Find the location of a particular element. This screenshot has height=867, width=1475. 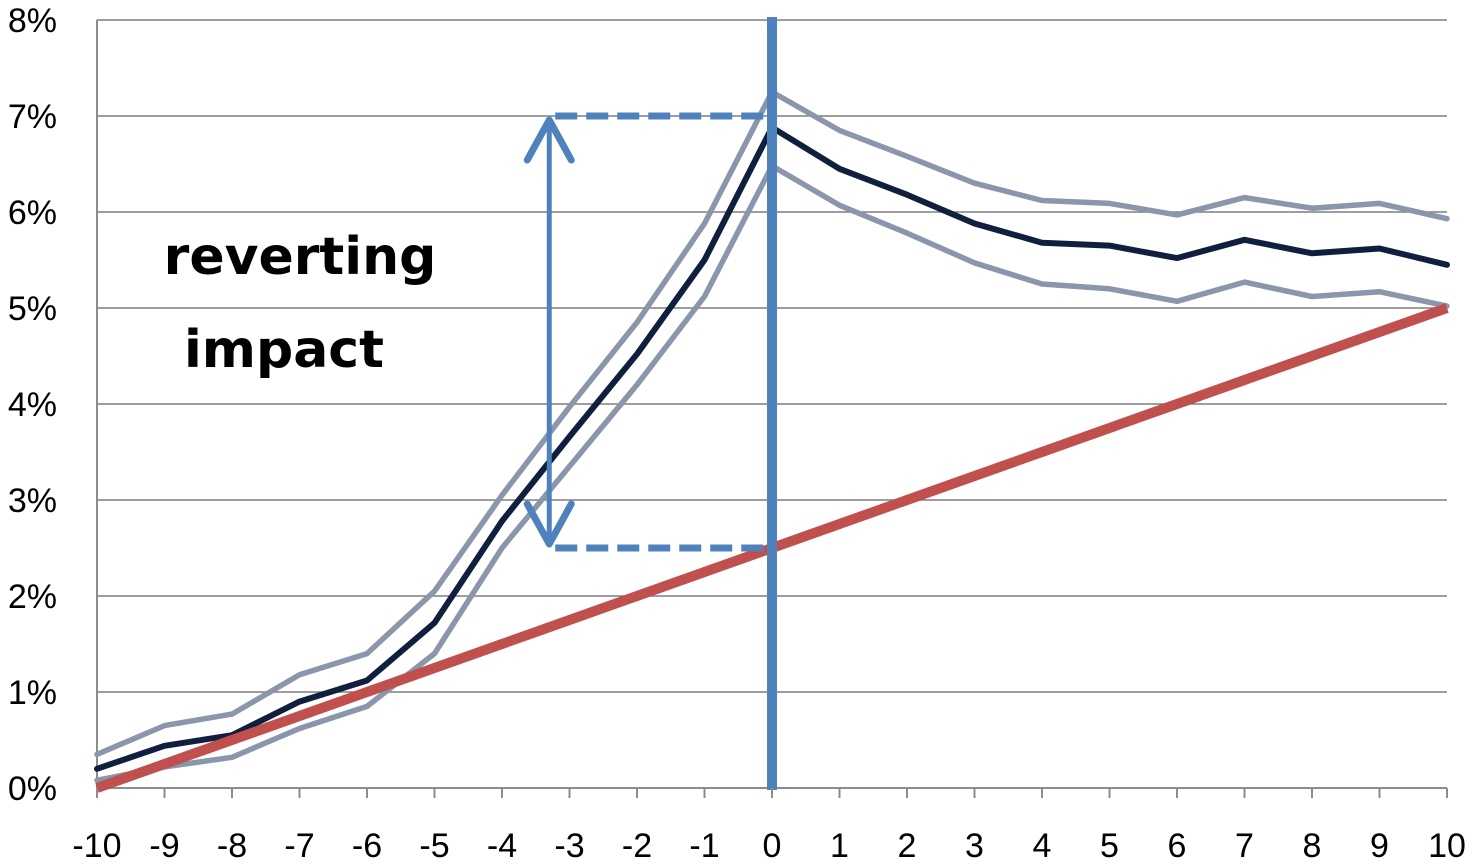

y-tick-label: 6% is located at coordinates (32, 213).